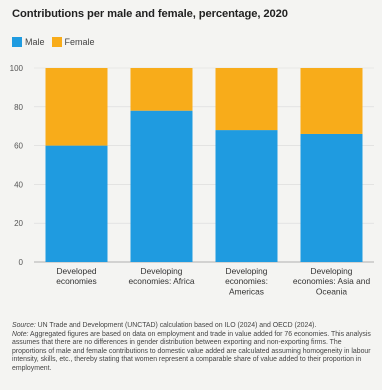 The height and width of the screenshot is (390, 382). I want to click on legend-label-male: Male, so click(35, 42).